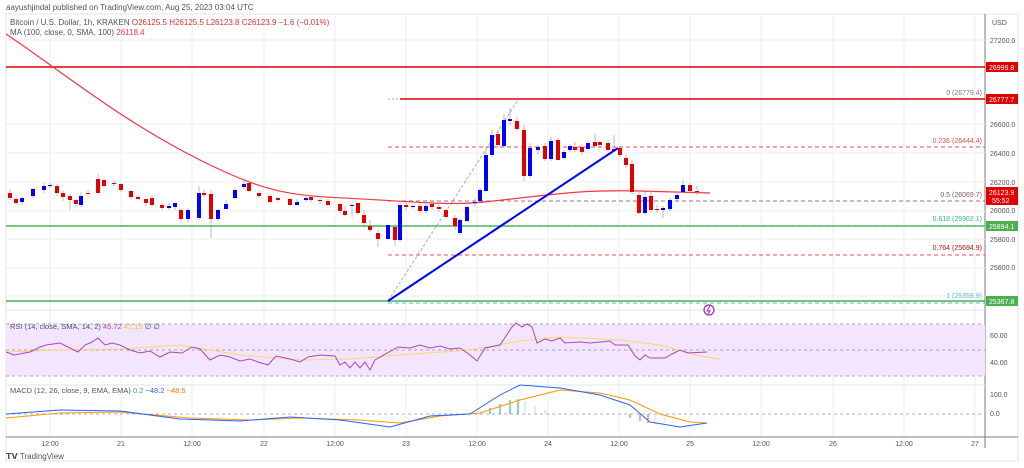  Describe the element at coordinates (1002, 154) in the screenshot. I see `svg-text: 26400.0` at that location.